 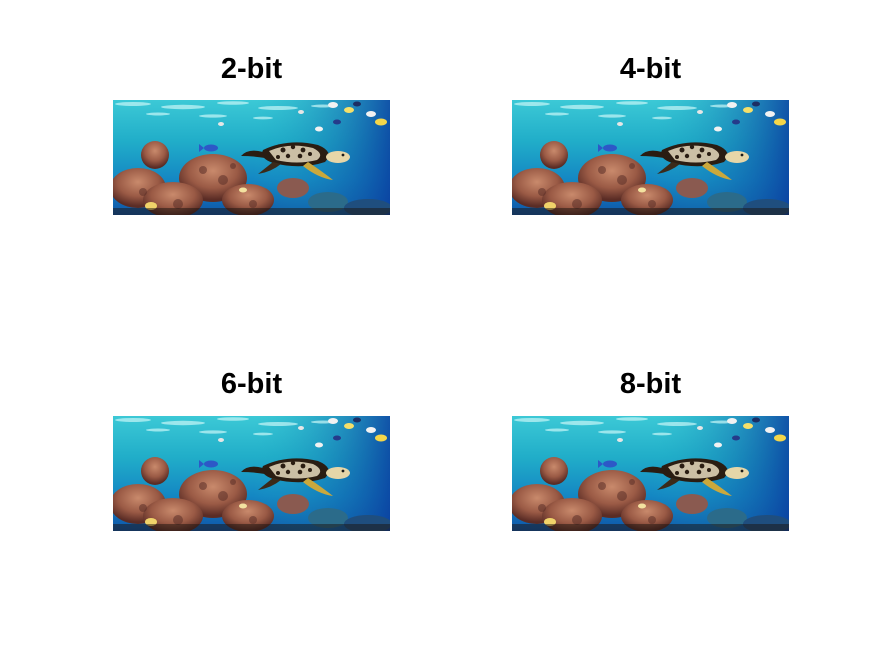 What do you see at coordinates (650, 384) in the screenshot?
I see `panel-title: 8-bit` at bounding box center [650, 384].